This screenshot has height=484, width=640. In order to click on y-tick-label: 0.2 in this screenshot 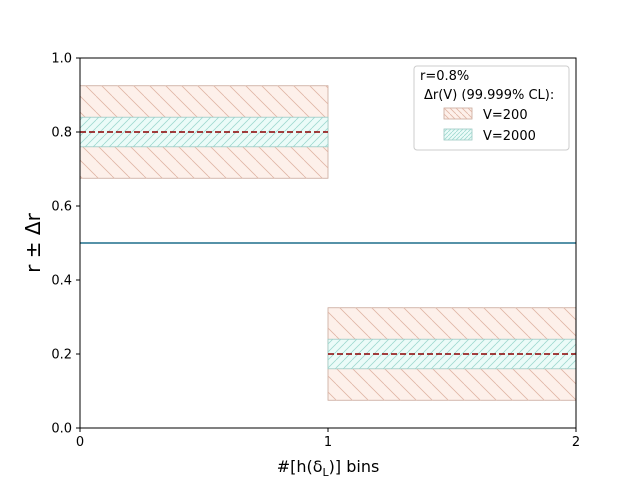, I will do `click(61, 355)`.